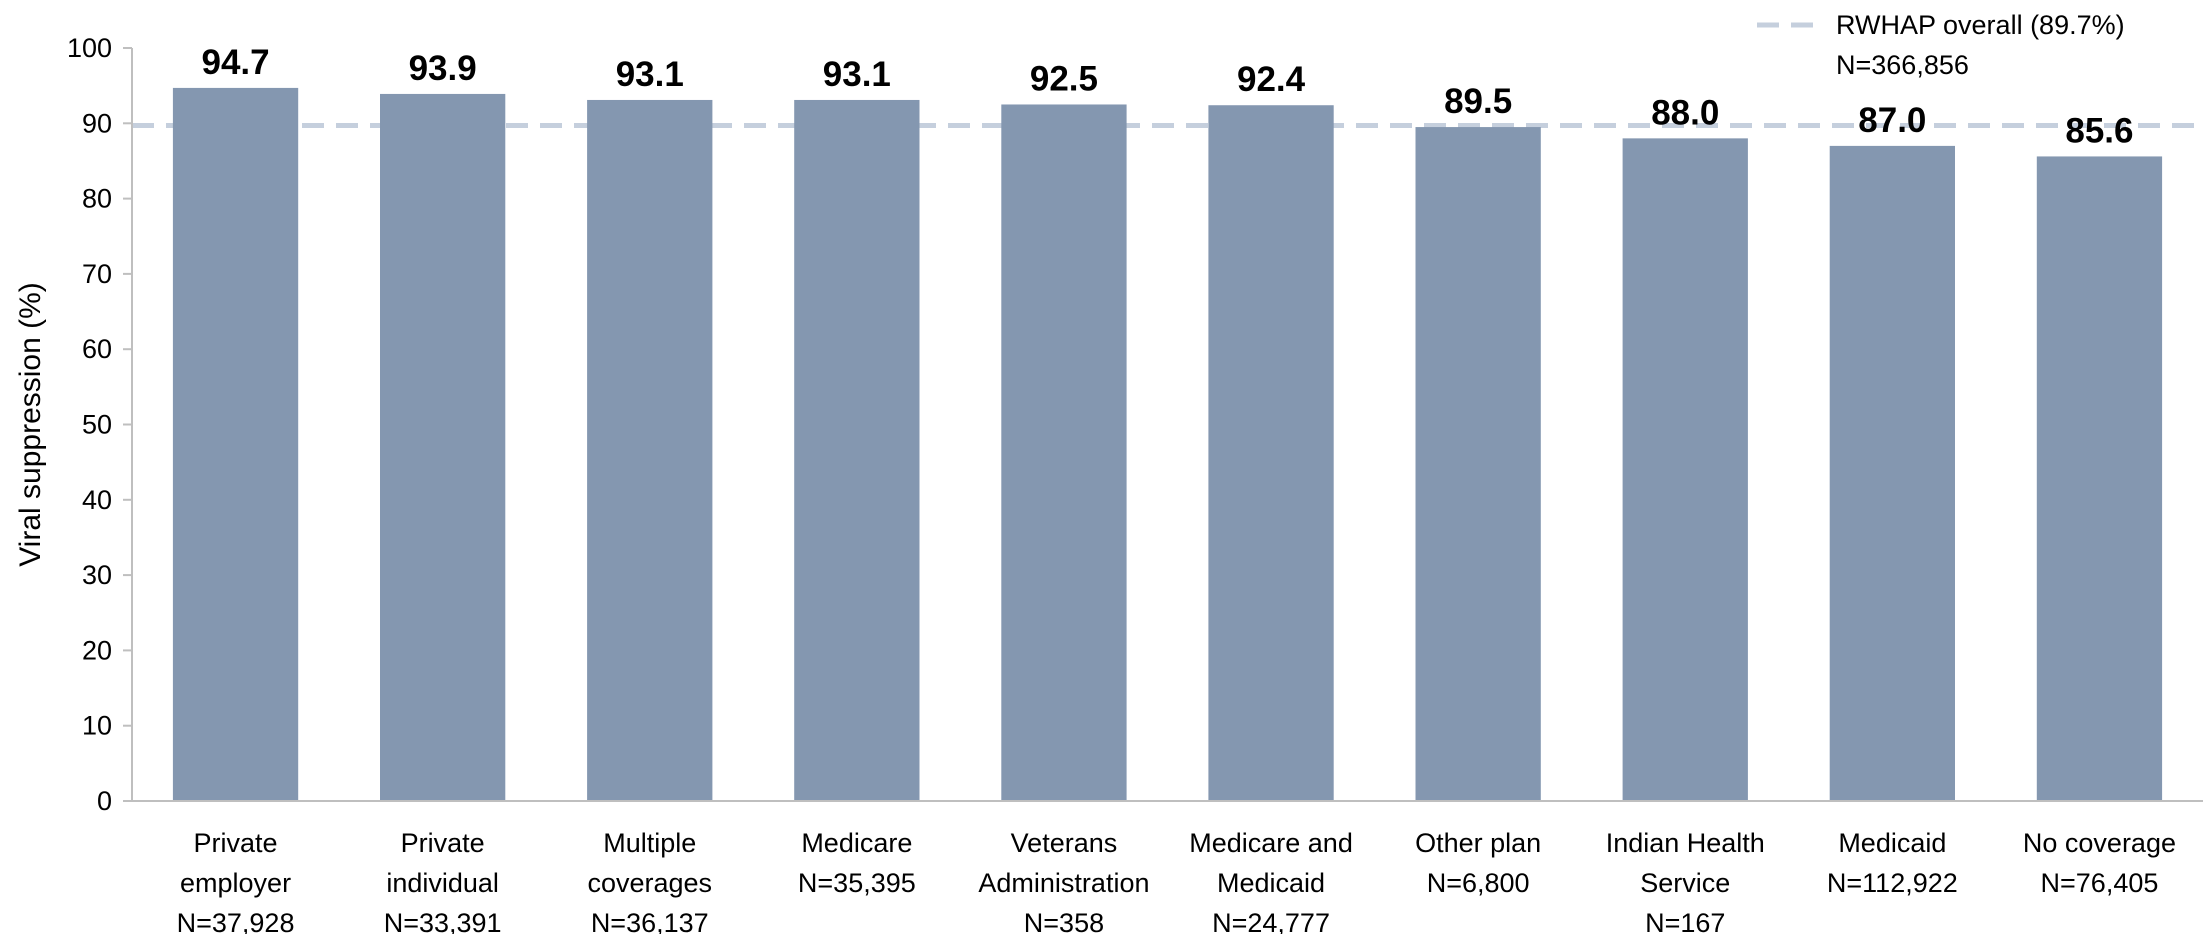 The image size is (2203, 934). I want to click on y-tick-label: 20, so click(97, 650).